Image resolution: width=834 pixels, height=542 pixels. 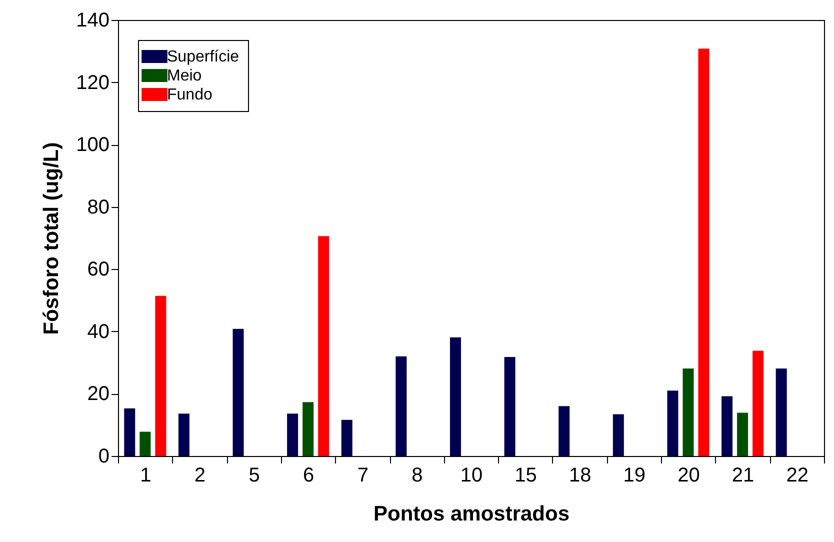 What do you see at coordinates (743, 475) in the screenshot?
I see `x-tick-label: 21` at bounding box center [743, 475].